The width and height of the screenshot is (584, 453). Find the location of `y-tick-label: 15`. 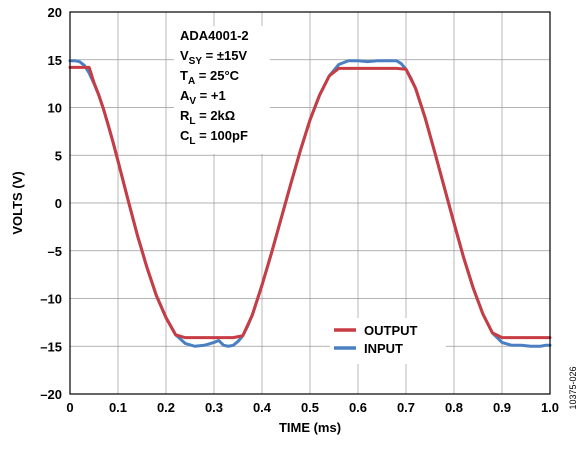

y-tick-label: 15 is located at coordinates (55, 60).